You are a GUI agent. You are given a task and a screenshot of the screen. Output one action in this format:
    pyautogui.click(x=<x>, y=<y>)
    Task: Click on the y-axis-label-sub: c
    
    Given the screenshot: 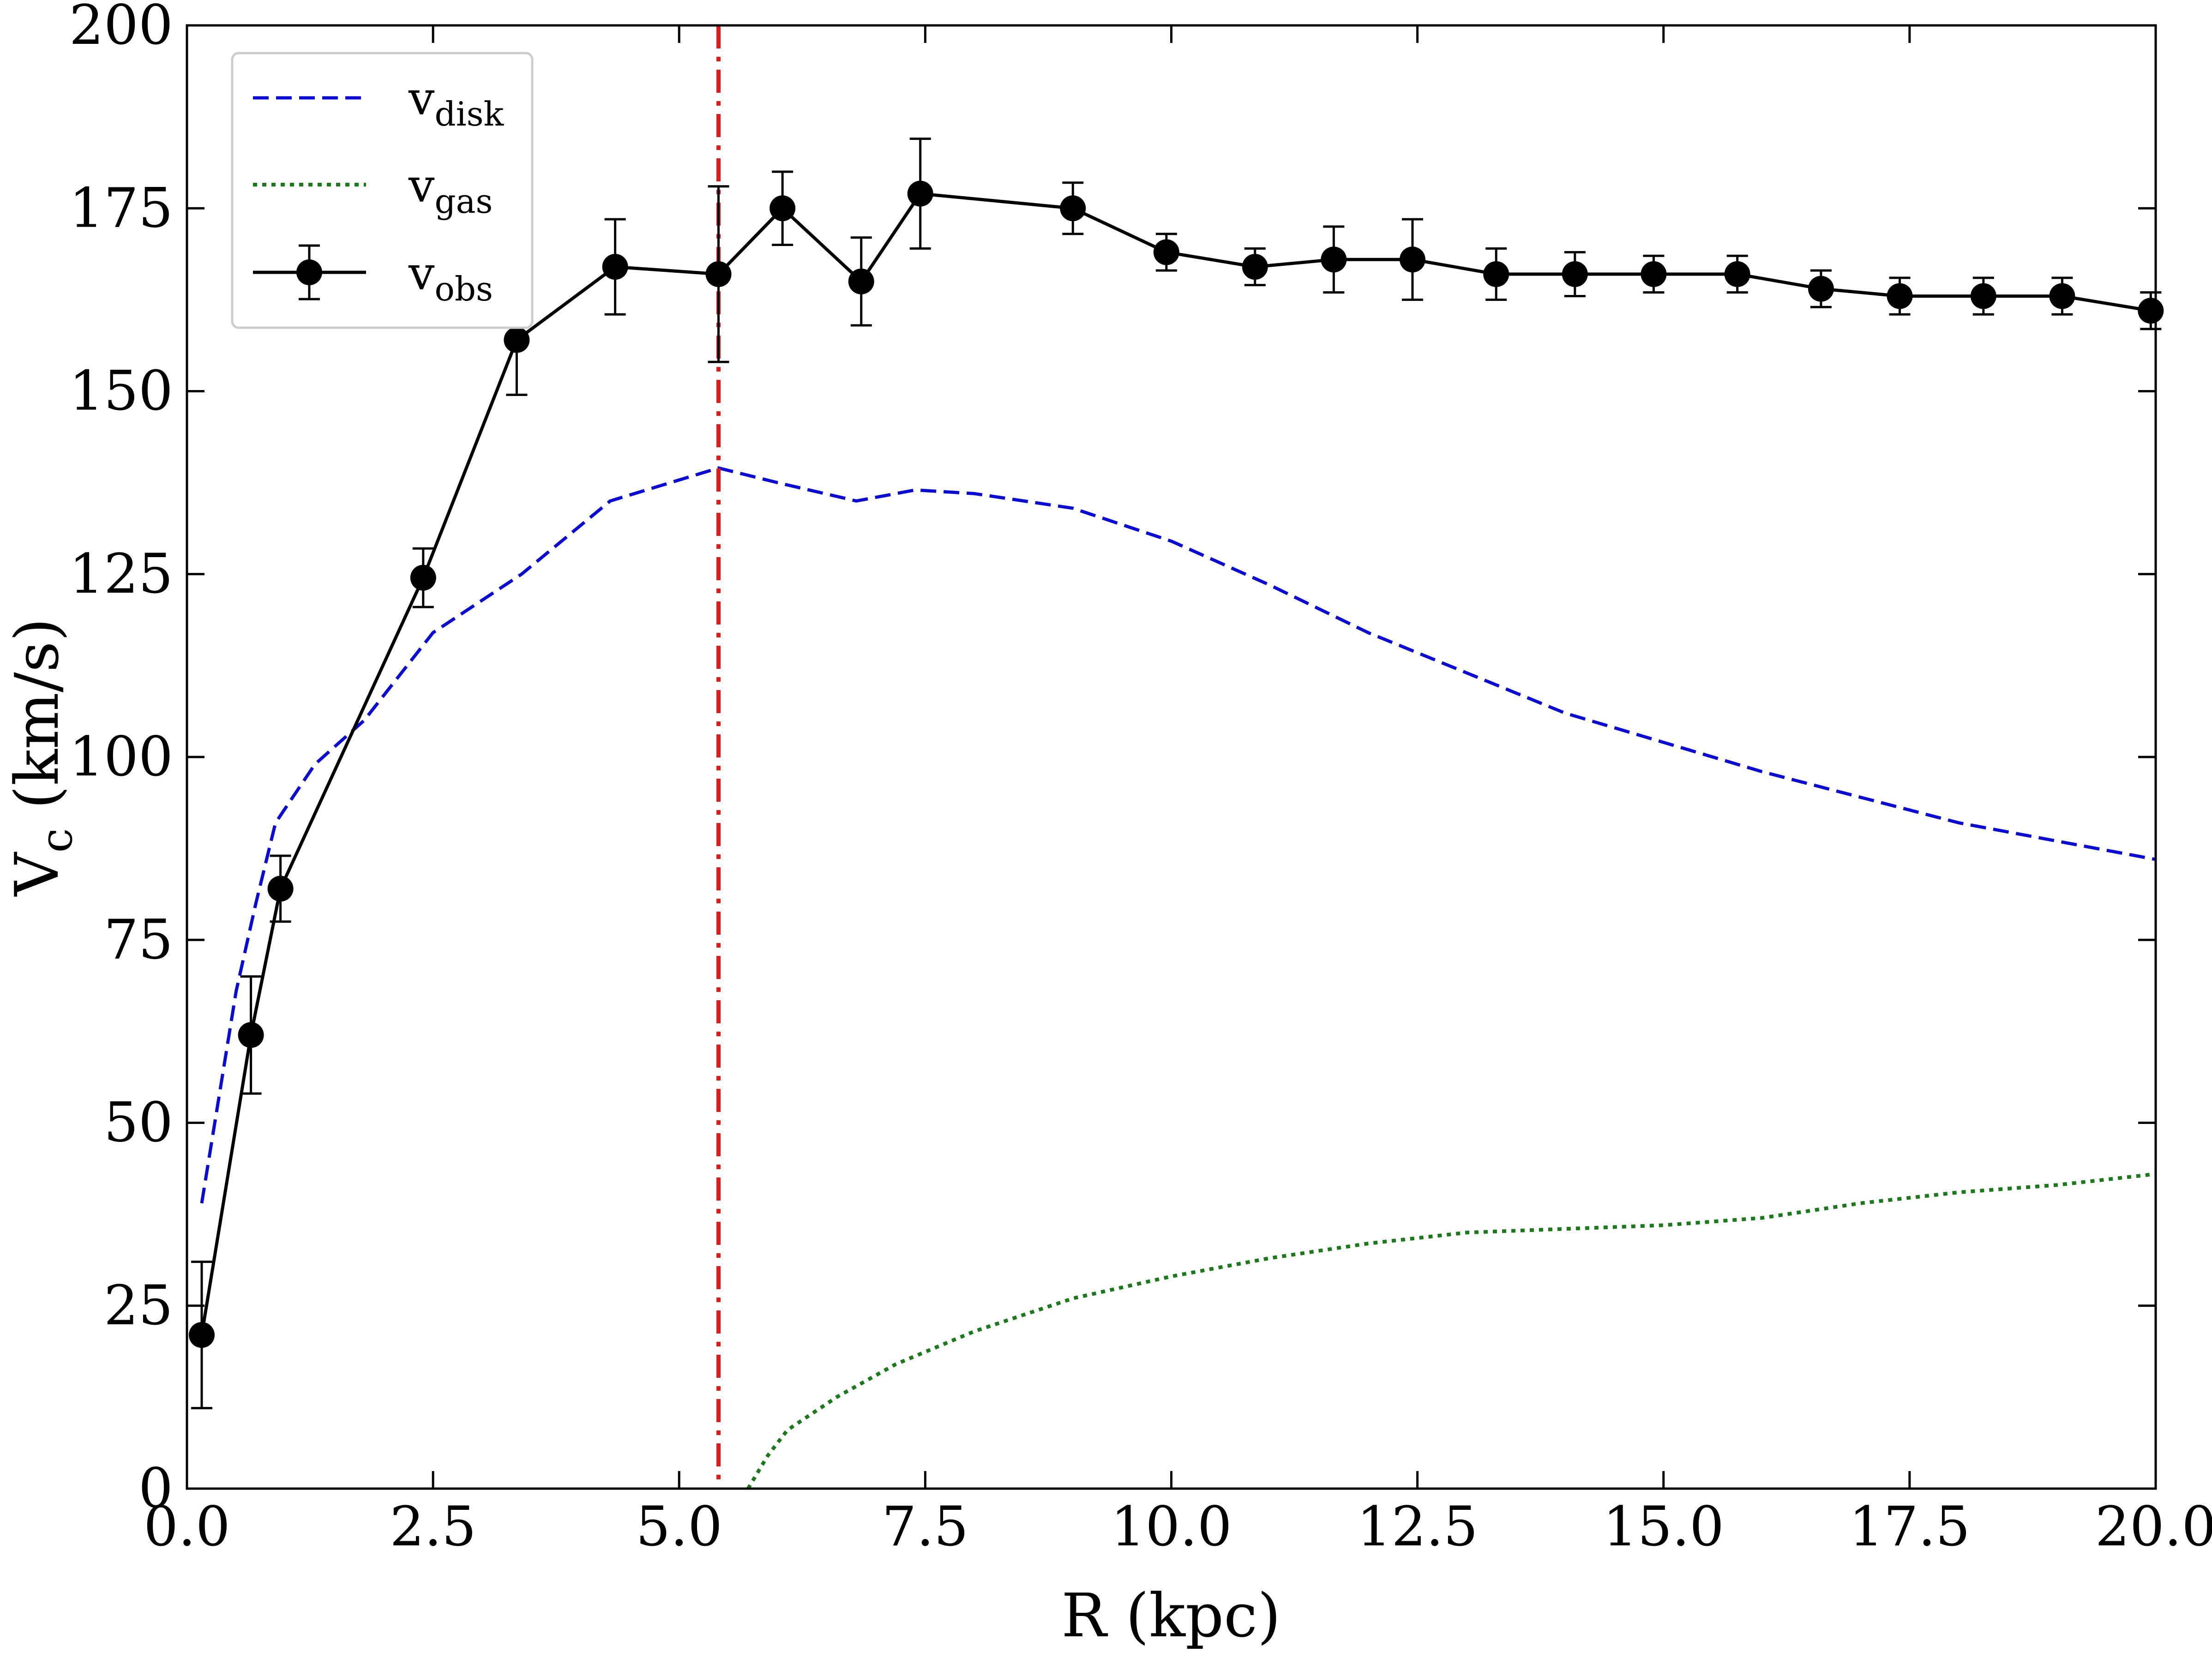 What is the action you would take?
    pyautogui.click(x=56, y=840)
    